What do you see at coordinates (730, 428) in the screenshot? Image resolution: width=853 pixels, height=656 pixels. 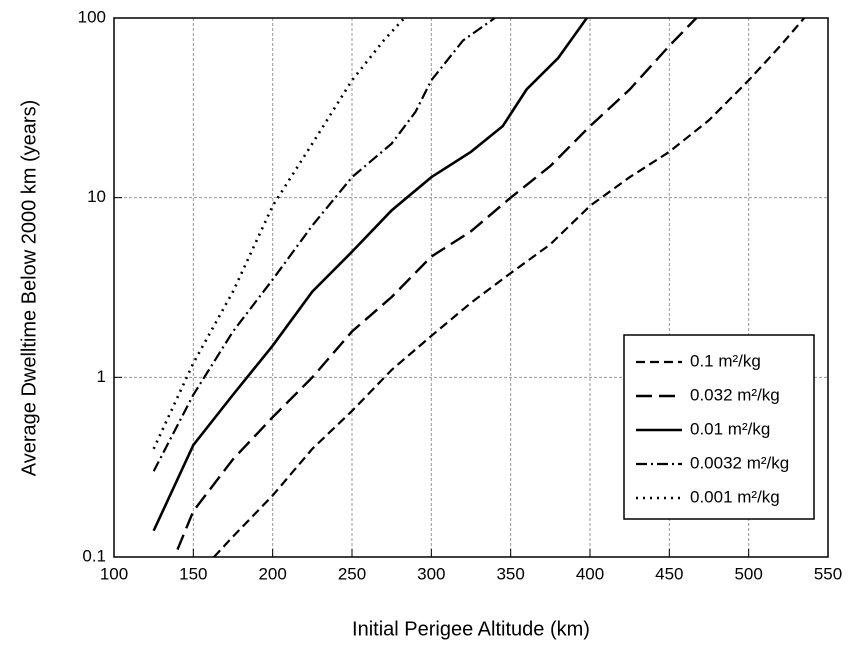 I see `legend-label: 0.01 m²/kg` at bounding box center [730, 428].